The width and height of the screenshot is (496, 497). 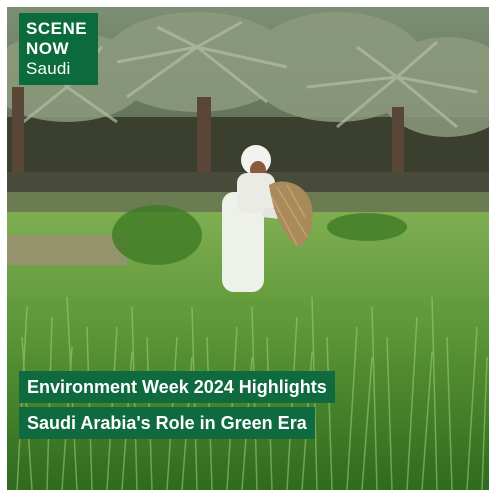 I want to click on headline-line-1: Environment Week 2024 Highlights, so click(x=177, y=387).